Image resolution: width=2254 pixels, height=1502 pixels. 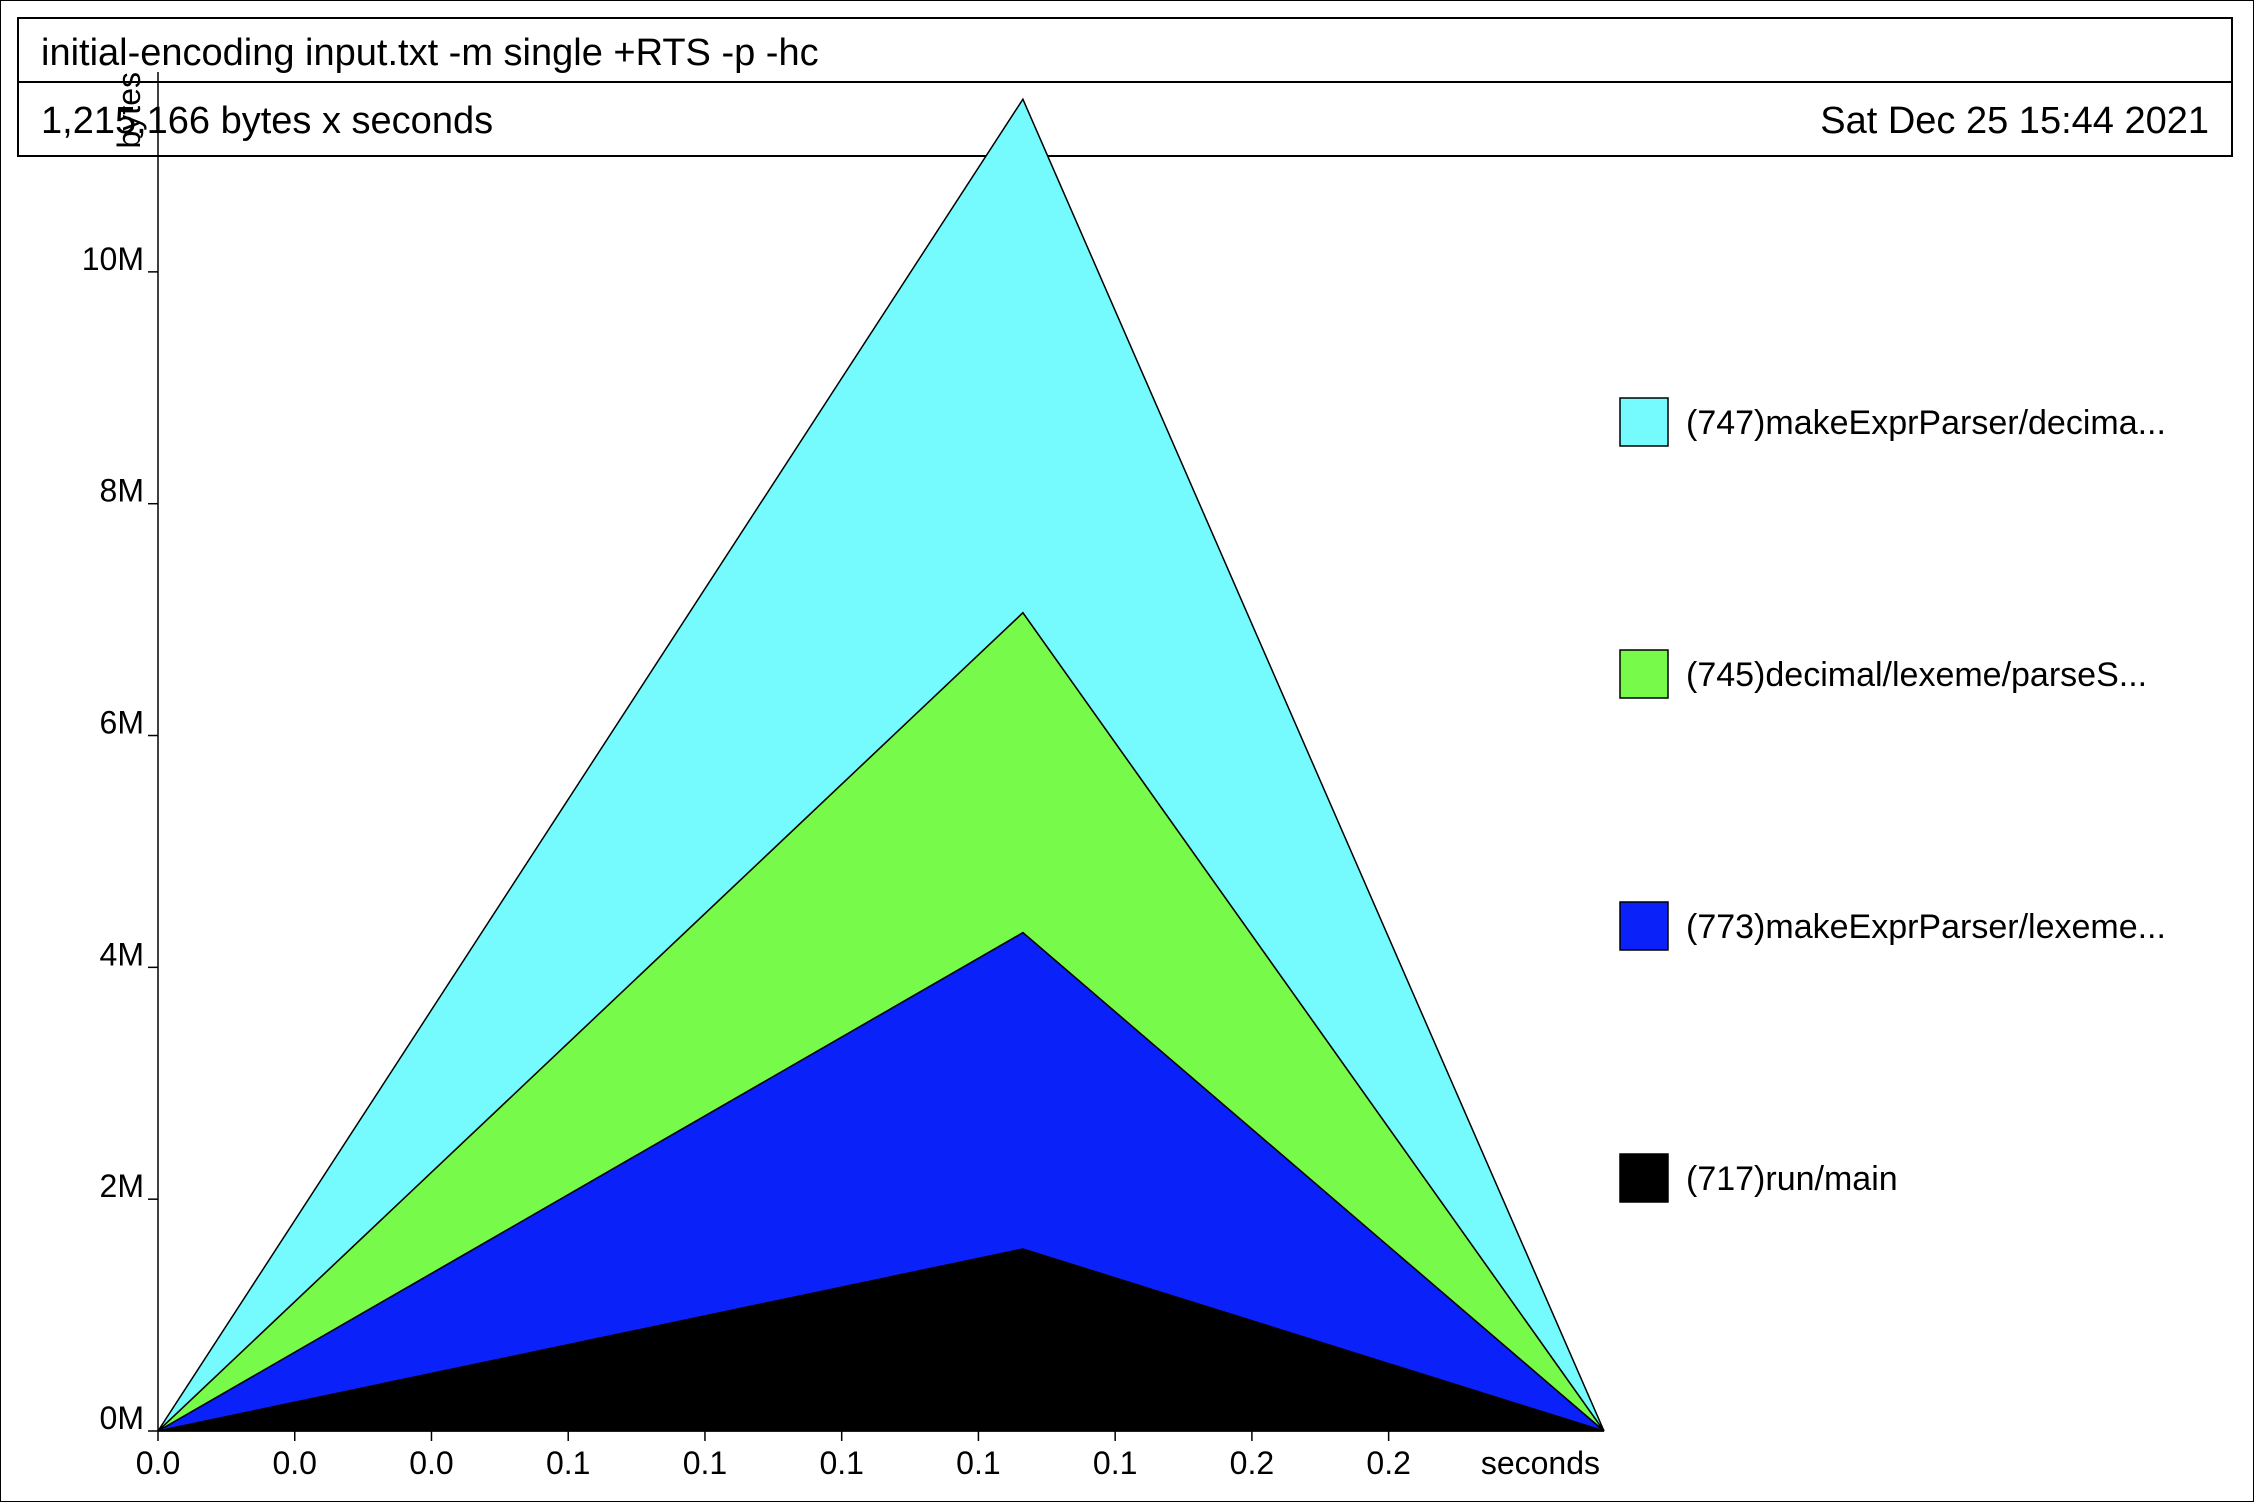 What do you see at coordinates (267, 121) in the screenshot?
I see `total-bytes-seconds: 1,215,166 bytes x seconds` at bounding box center [267, 121].